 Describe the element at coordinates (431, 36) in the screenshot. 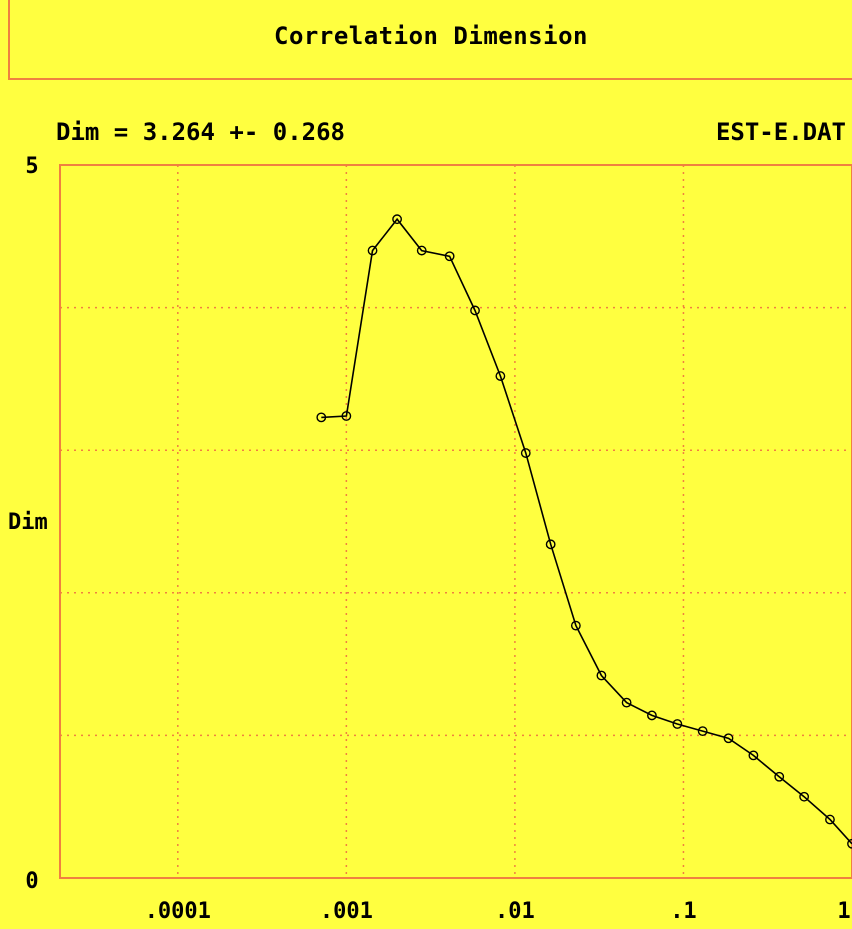

I see `chart-title: Correlation Dimension` at that location.